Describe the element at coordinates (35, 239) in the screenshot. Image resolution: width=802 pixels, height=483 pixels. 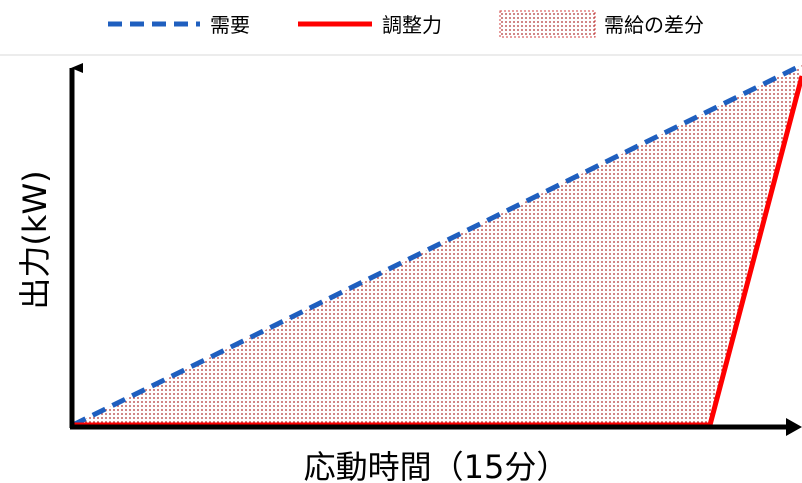
I see `y-axis-label: 出力(kW)` at that location.